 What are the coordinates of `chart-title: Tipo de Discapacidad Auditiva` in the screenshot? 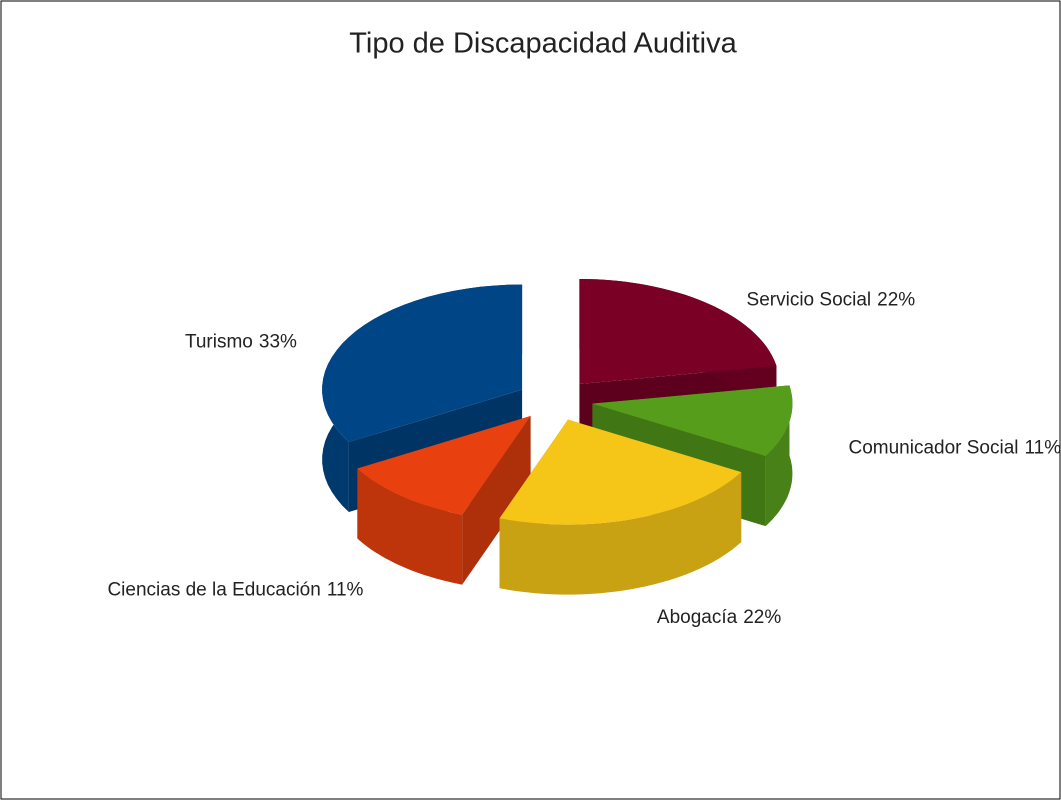 It's located at (543, 44).